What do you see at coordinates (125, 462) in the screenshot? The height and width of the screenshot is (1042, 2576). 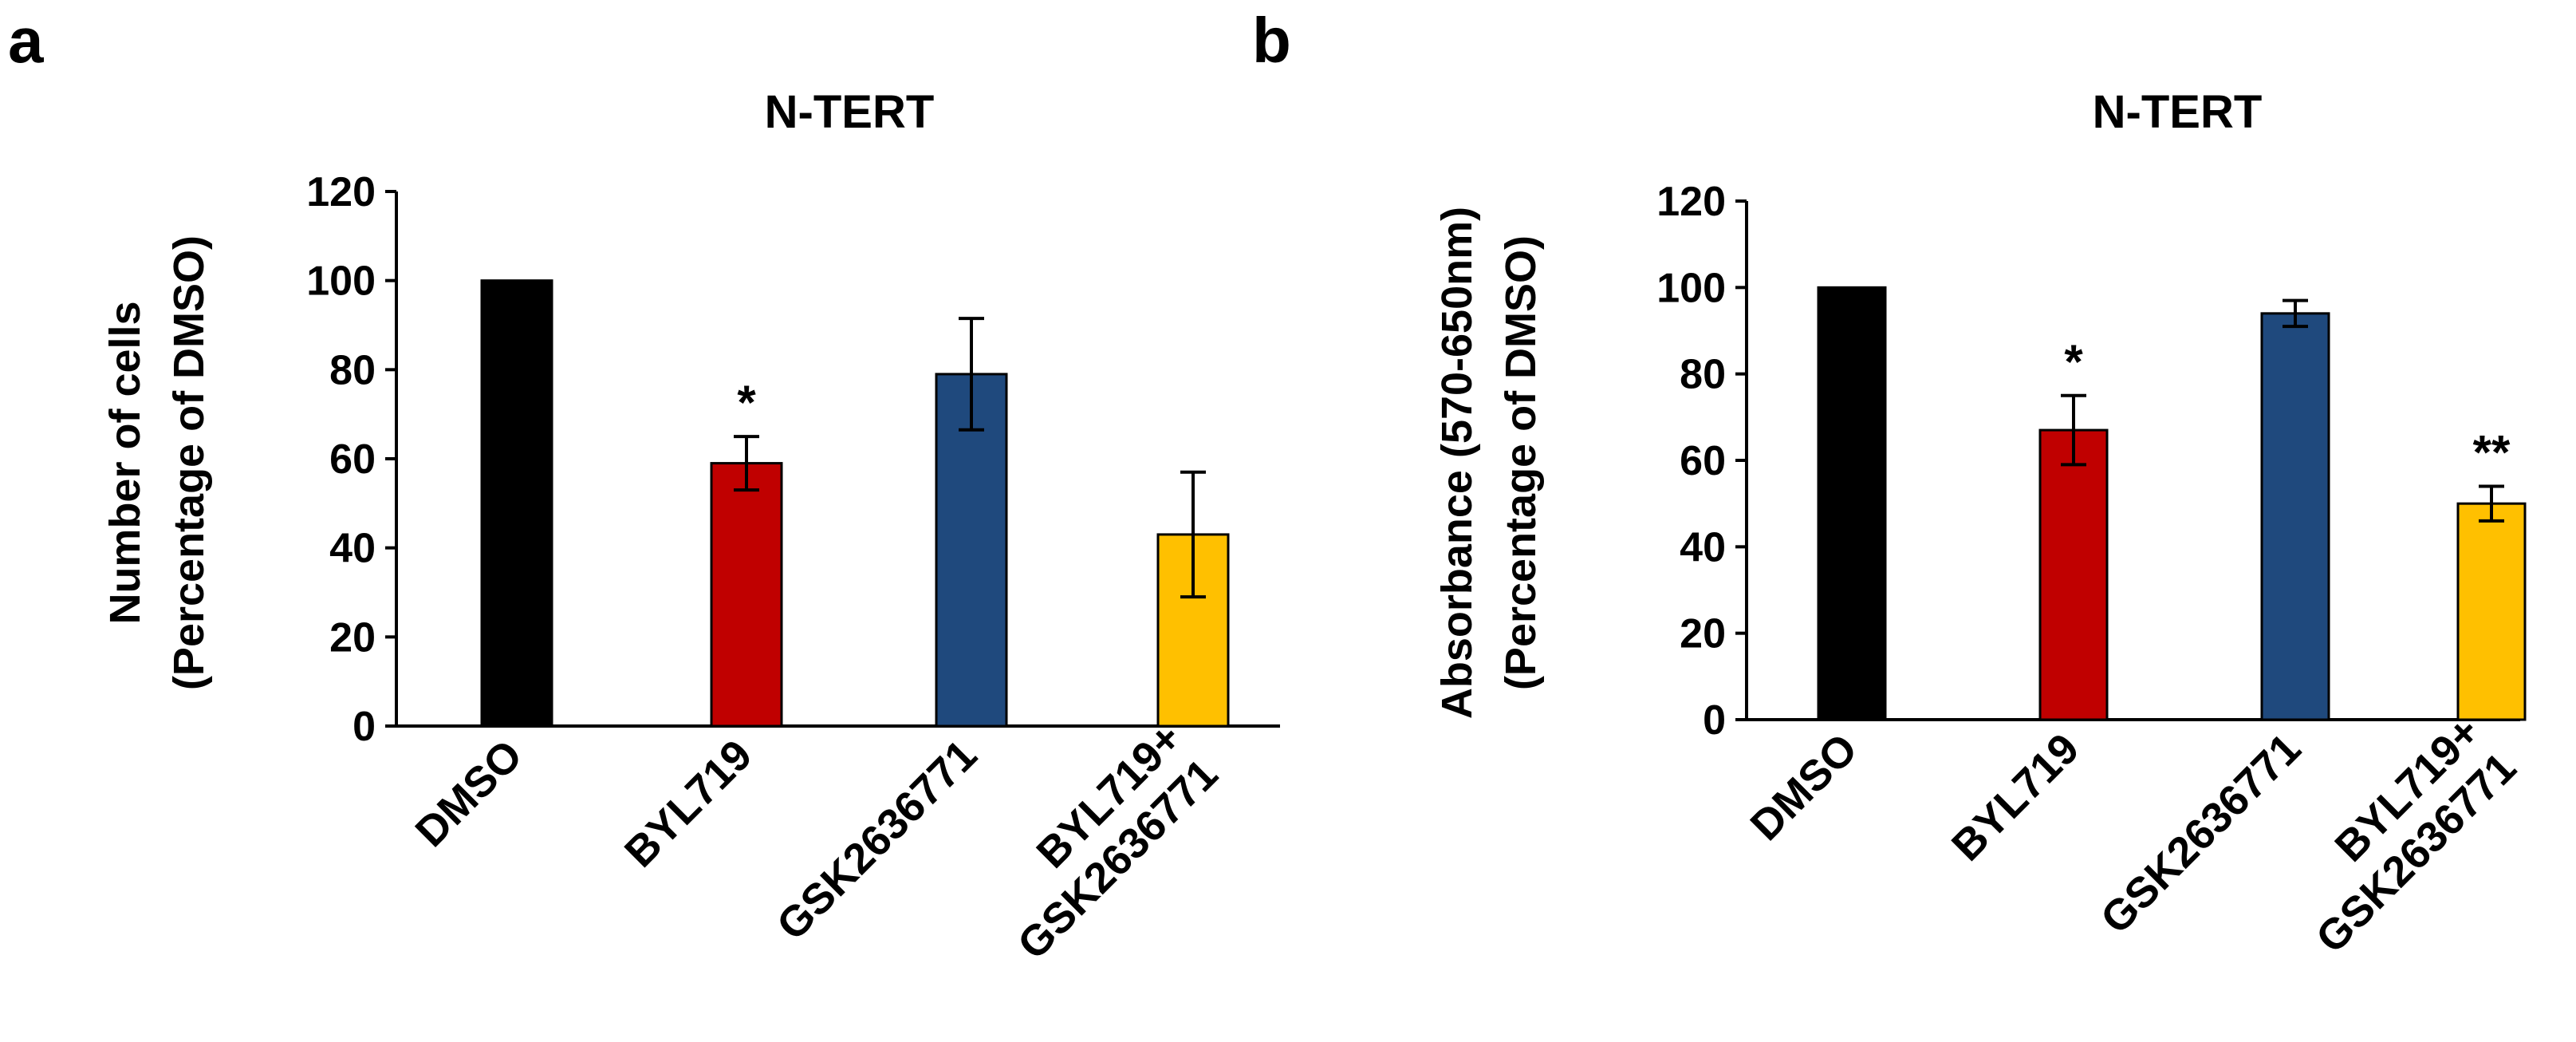 I see `y-axis-label-line: Number of cells` at bounding box center [125, 462].